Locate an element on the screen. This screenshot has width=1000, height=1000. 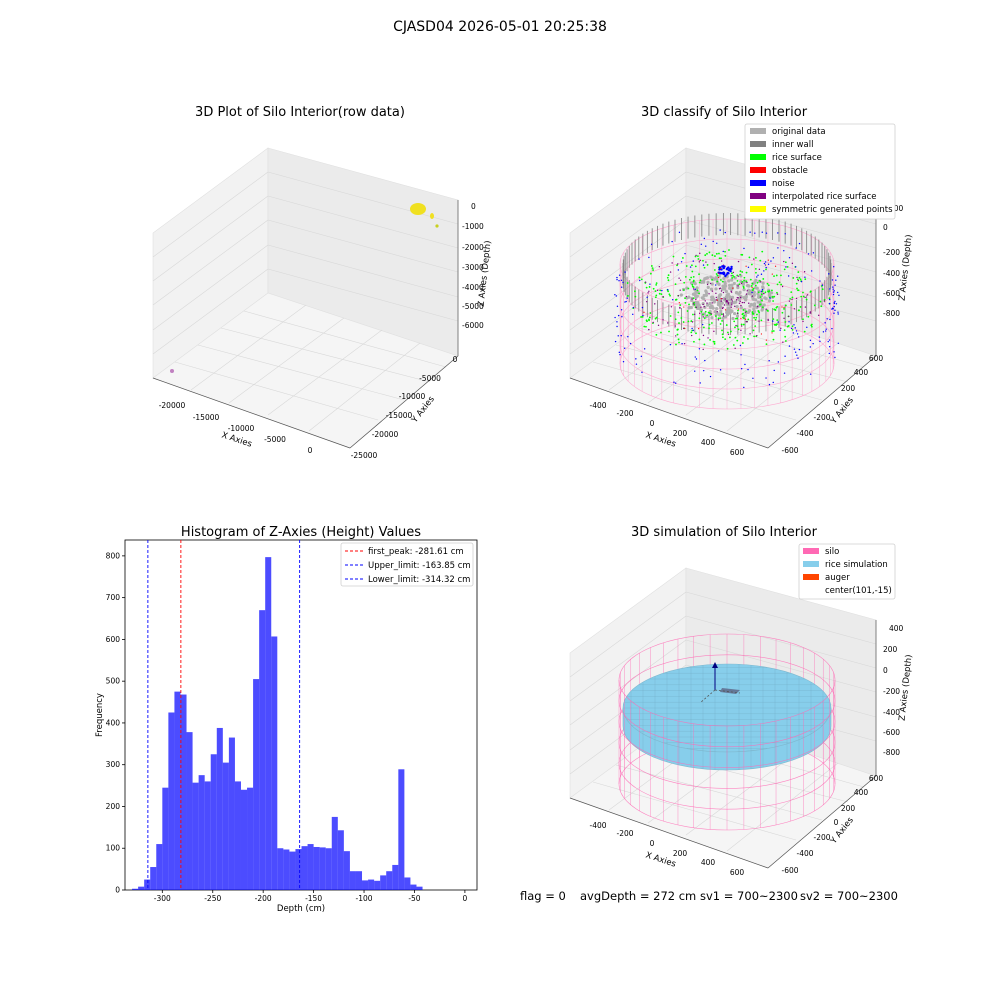
panel-simulation-title: 3D simulation of Silo Interior is located at coordinates (724, 532).